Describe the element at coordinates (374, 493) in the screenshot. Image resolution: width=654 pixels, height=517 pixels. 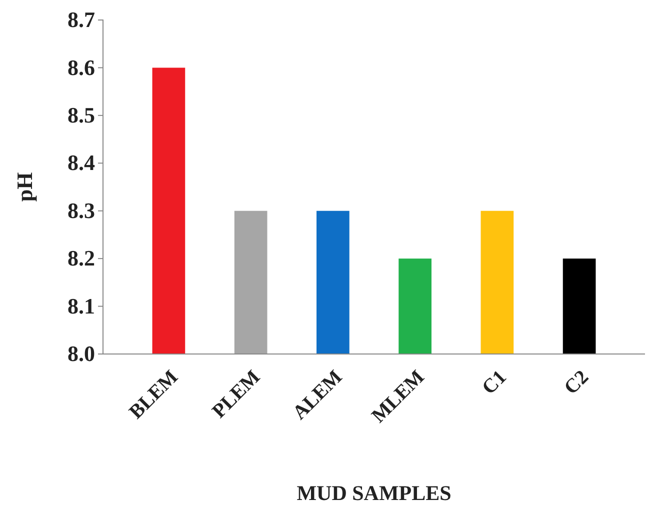
I see `x-axis-title: MUD SAMPLES` at that location.